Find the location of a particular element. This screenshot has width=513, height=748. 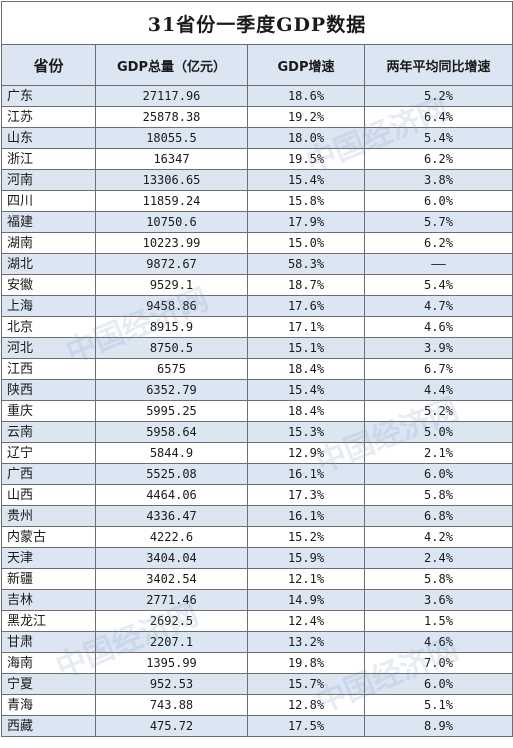

table-row: 海南 1395.99 19.8% 7.0% is located at coordinates (257, 663).